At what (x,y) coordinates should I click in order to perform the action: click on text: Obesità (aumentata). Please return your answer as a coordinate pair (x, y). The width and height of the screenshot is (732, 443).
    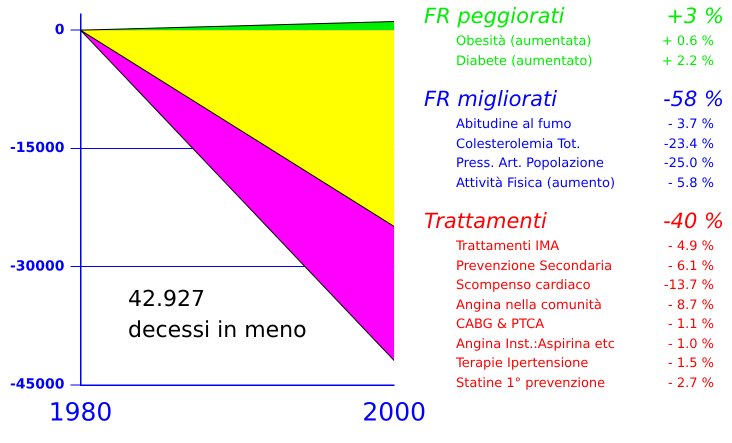
    Looking at the image, I should click on (524, 42).